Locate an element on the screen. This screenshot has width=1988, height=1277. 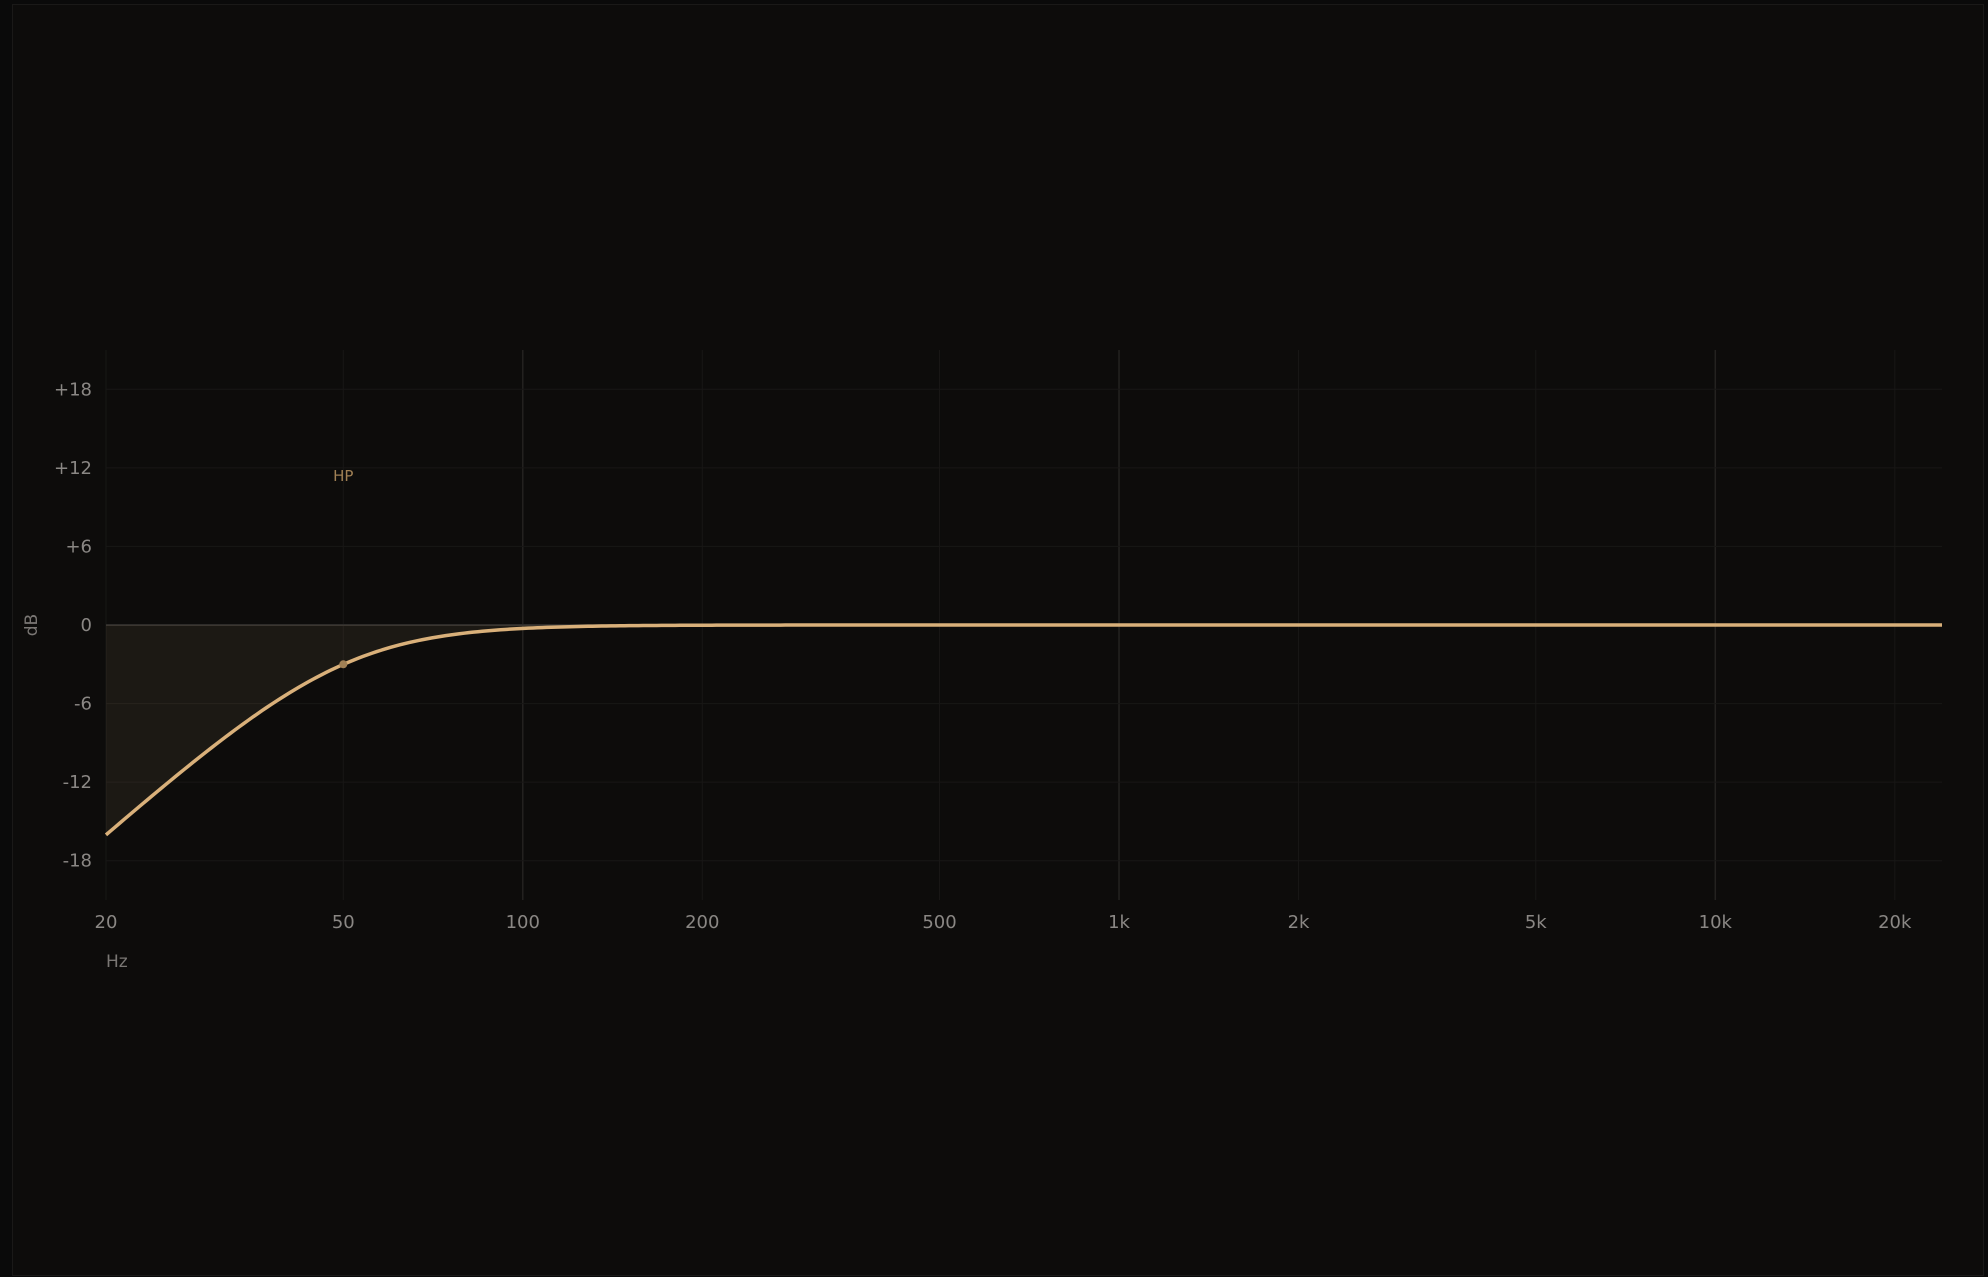
y-tick-label: -18 is located at coordinates (77, 861).